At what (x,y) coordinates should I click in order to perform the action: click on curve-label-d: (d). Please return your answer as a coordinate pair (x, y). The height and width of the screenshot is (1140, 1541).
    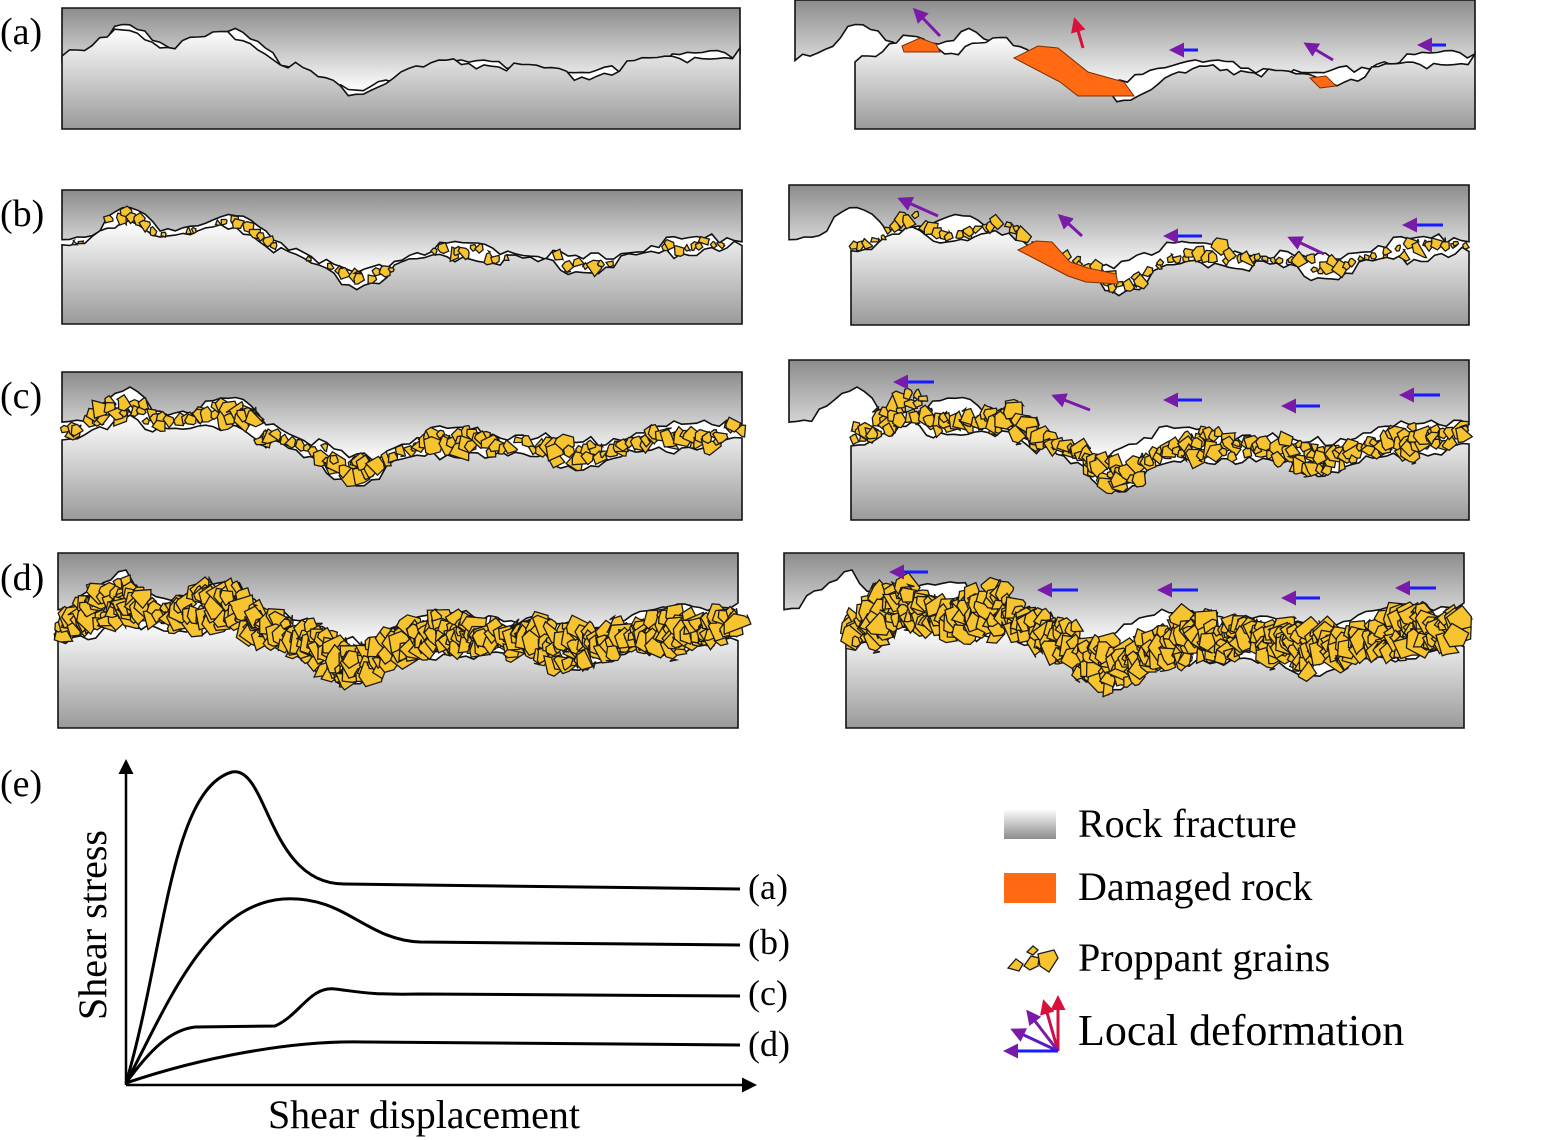
    Looking at the image, I should click on (769, 1044).